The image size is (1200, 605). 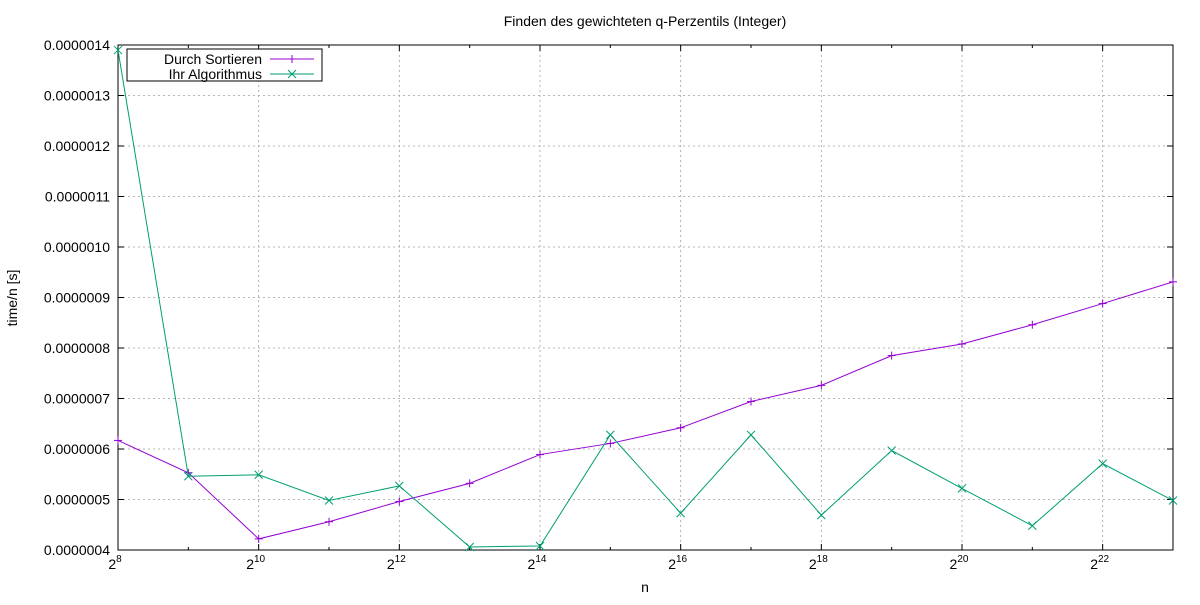 What do you see at coordinates (959, 563) in the screenshot?
I see `x-tick-label: 220` at bounding box center [959, 563].